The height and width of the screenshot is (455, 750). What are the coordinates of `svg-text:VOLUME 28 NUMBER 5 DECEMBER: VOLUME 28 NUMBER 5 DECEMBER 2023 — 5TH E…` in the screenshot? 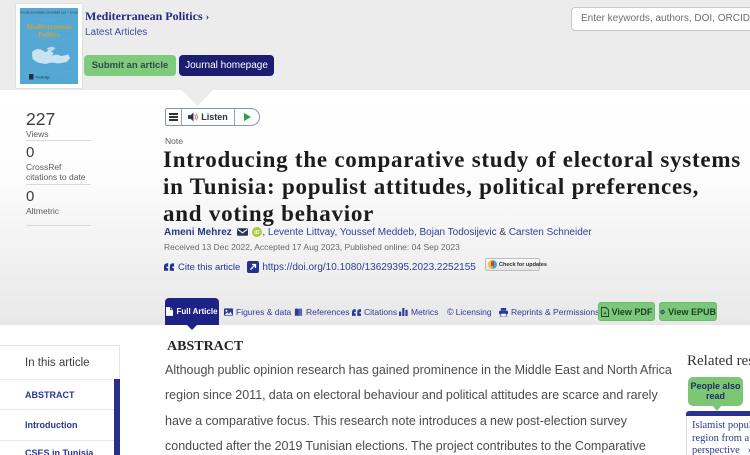 It's located at (49, 13).